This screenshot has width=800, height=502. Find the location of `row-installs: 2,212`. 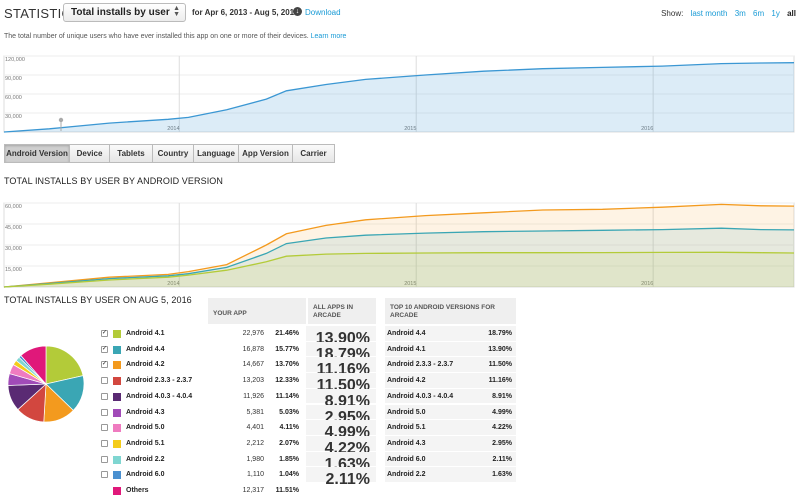

row-installs: 2,212 is located at coordinates (255, 443).